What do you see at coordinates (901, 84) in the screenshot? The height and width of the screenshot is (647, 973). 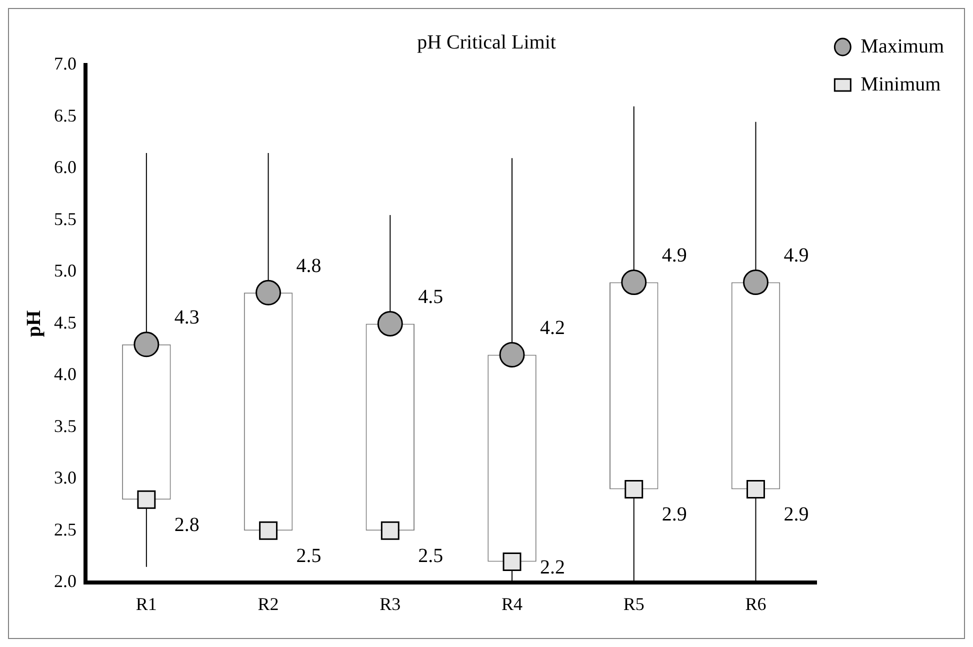 I see `legend-label: Minimum` at bounding box center [901, 84].